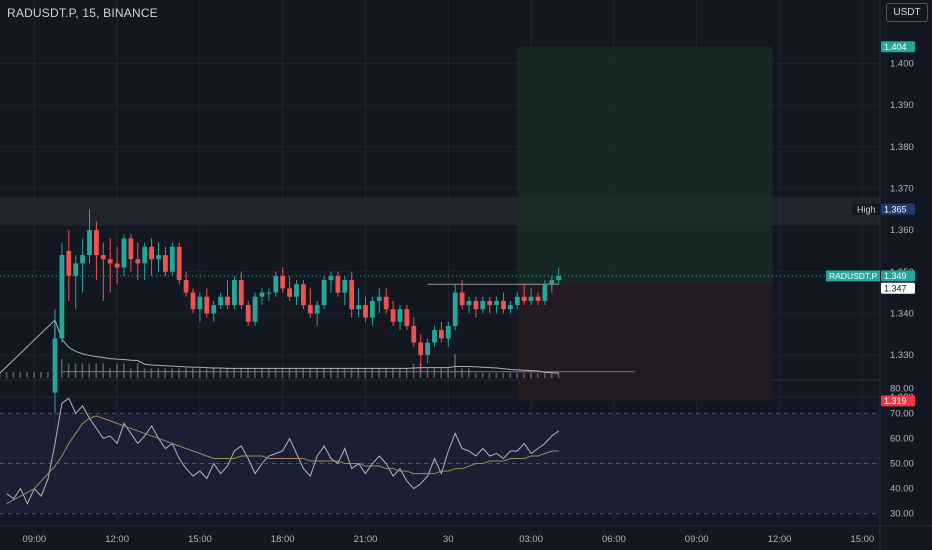  Describe the element at coordinates (907, 12) in the screenshot. I see `currency-button: USDT` at that location.